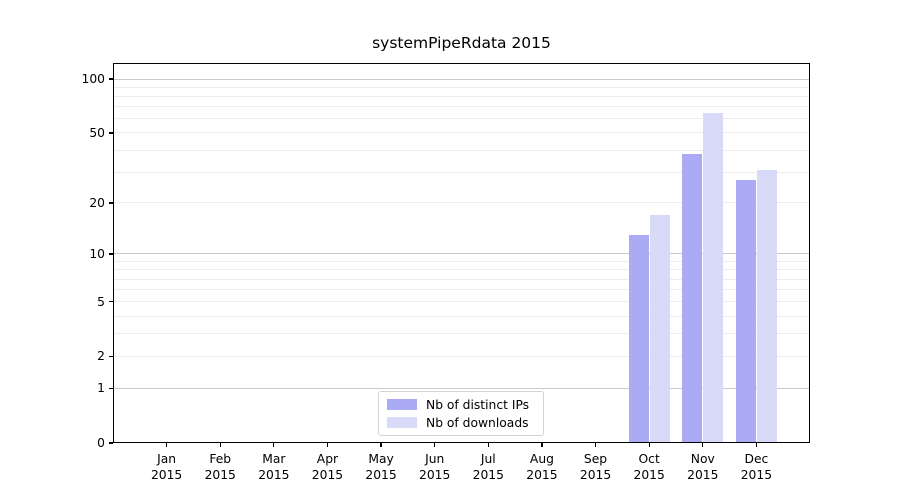 Image resolution: width=900 pixels, height=500 pixels. I want to click on x-tick-label: Mar 2015, so click(273, 467).